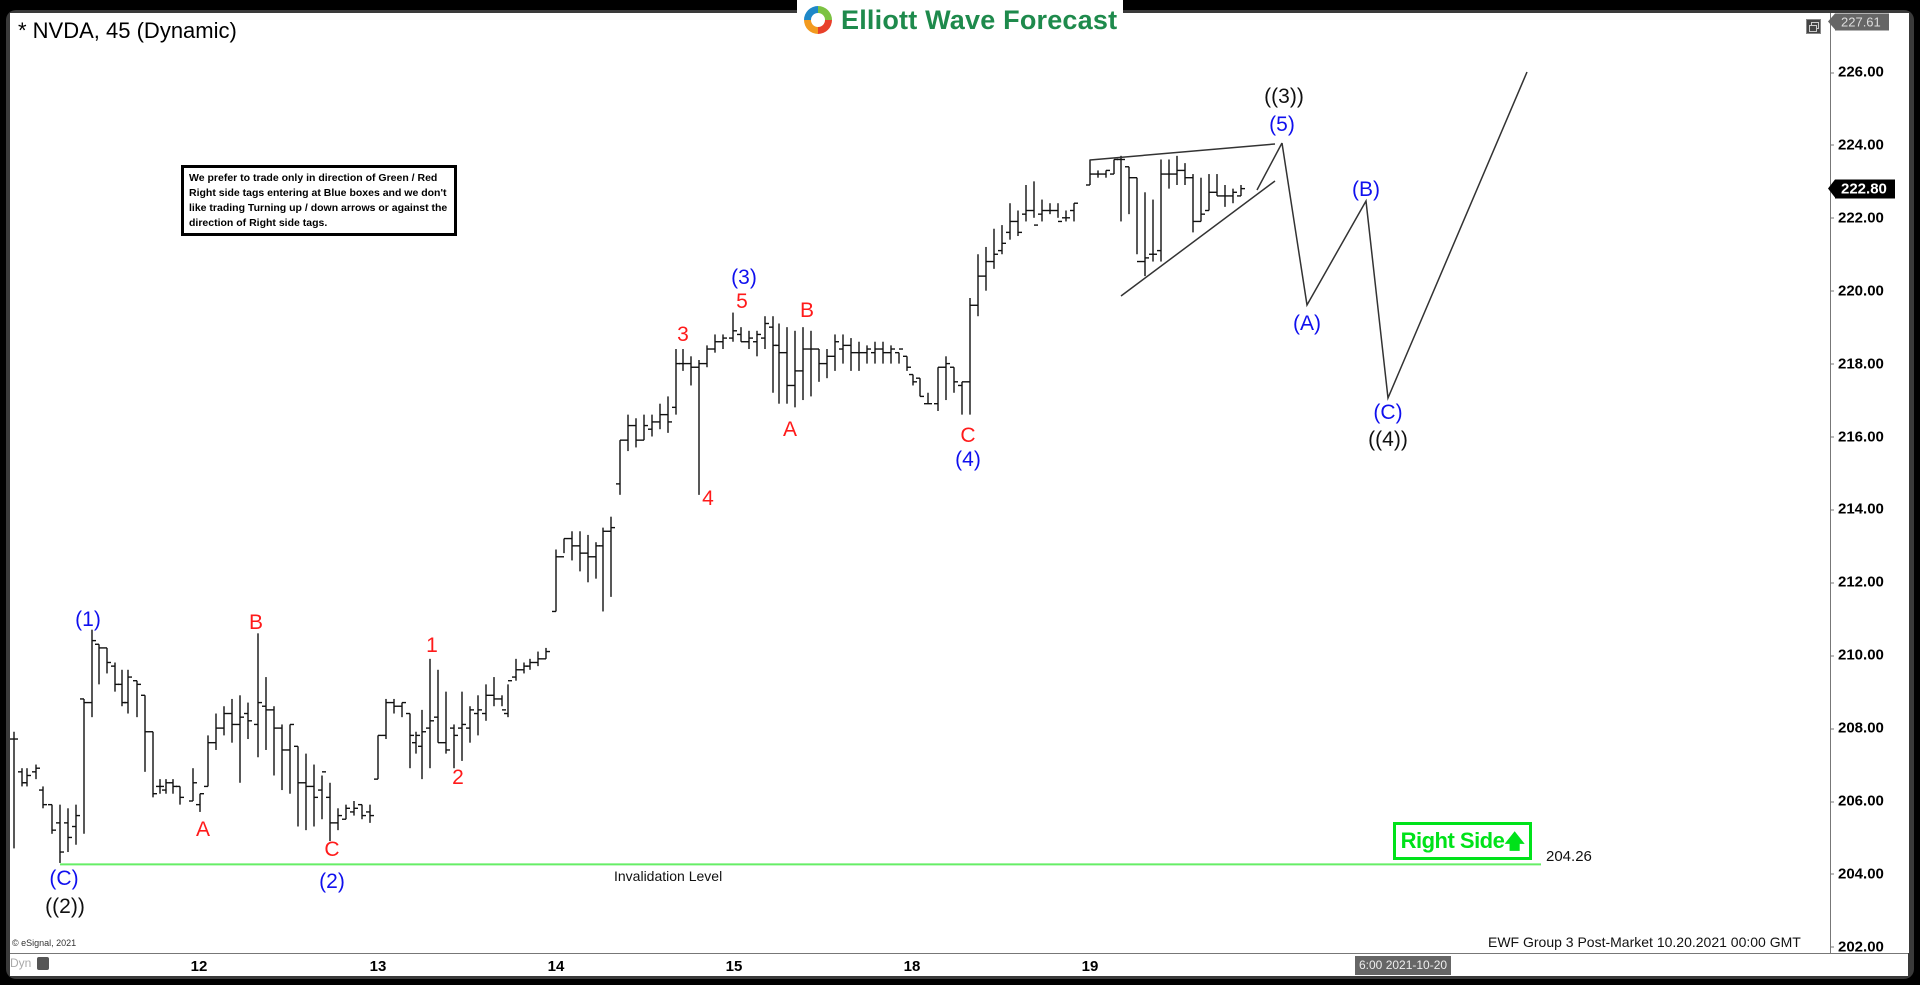  I want to click on price-tick-label: 206.00, so click(1857, 801).